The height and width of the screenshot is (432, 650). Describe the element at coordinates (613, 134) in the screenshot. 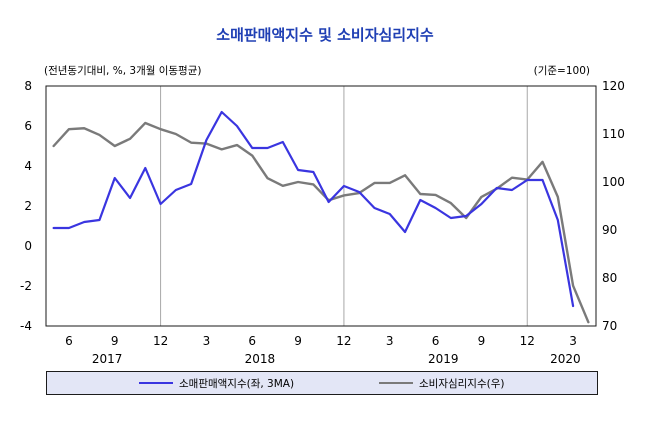

I see `y-right-tick-label: 110` at that location.